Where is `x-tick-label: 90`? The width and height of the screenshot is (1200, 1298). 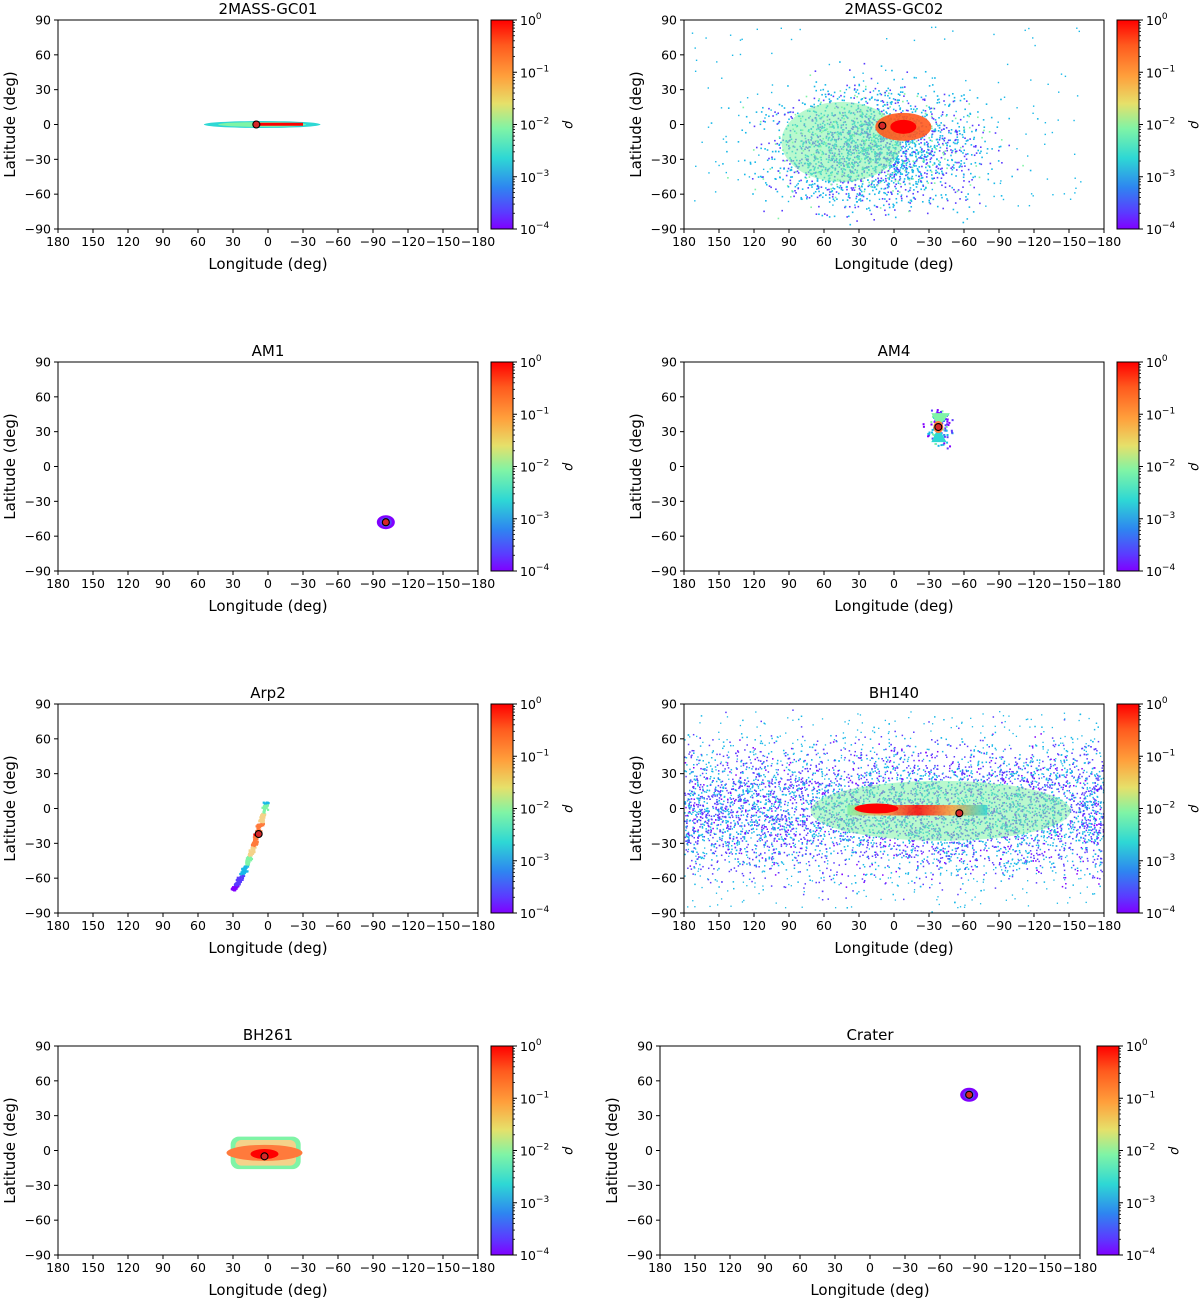 x-tick-label: 90 is located at coordinates (789, 583).